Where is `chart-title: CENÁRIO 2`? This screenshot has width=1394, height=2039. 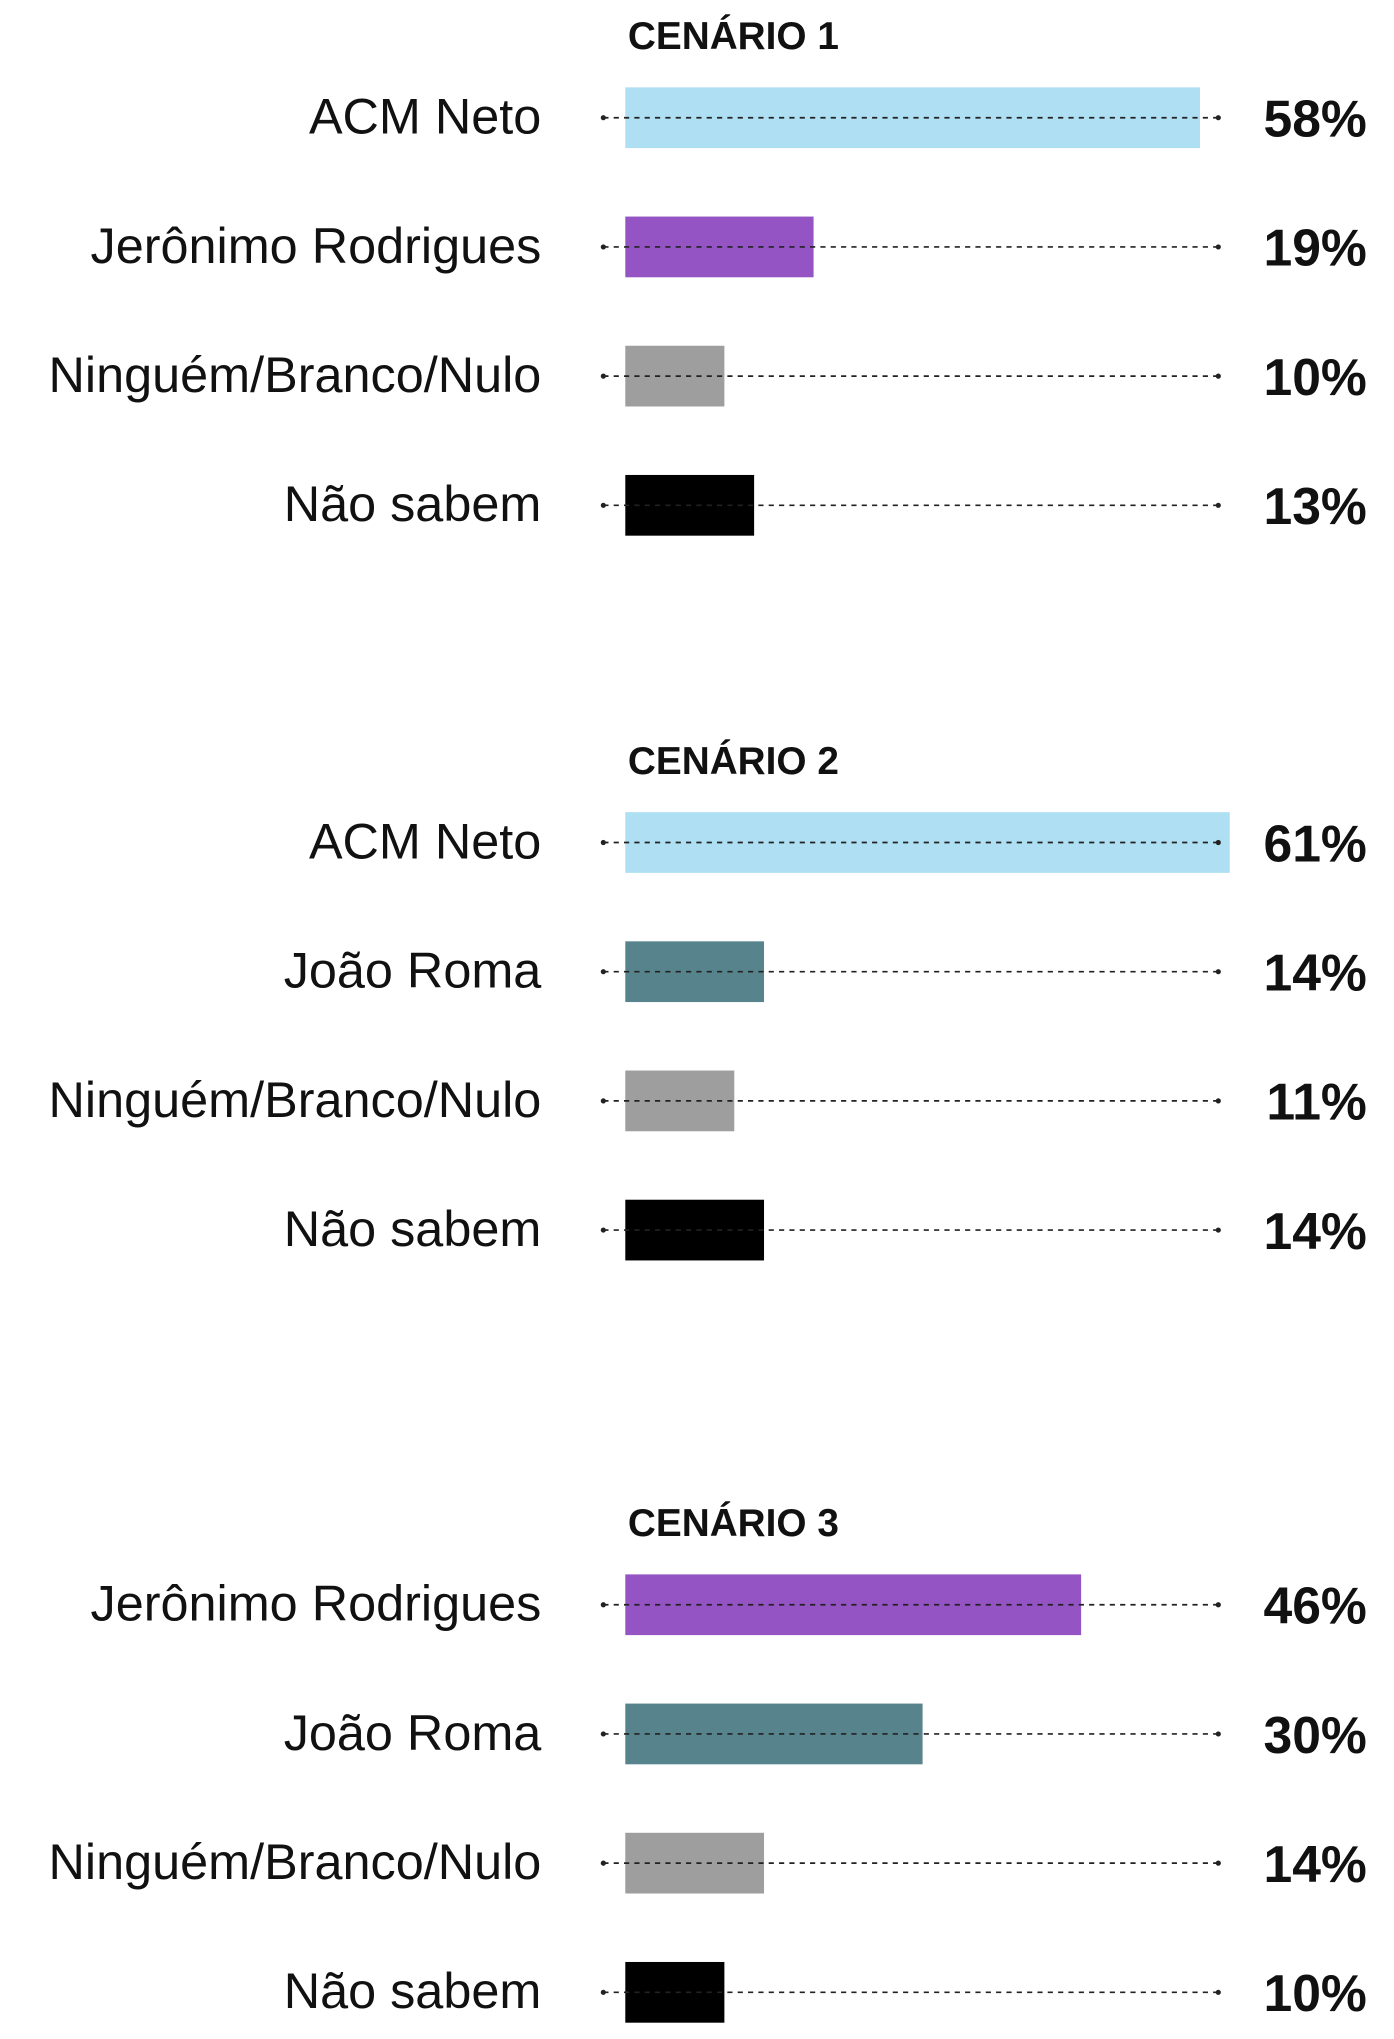 chart-title: CENÁRIO 2 is located at coordinates (733, 761).